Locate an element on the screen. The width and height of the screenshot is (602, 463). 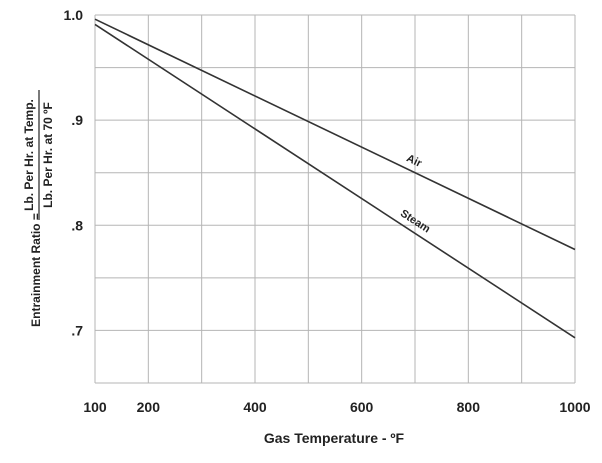
y-tick-label: .9 is located at coordinates (77, 120).